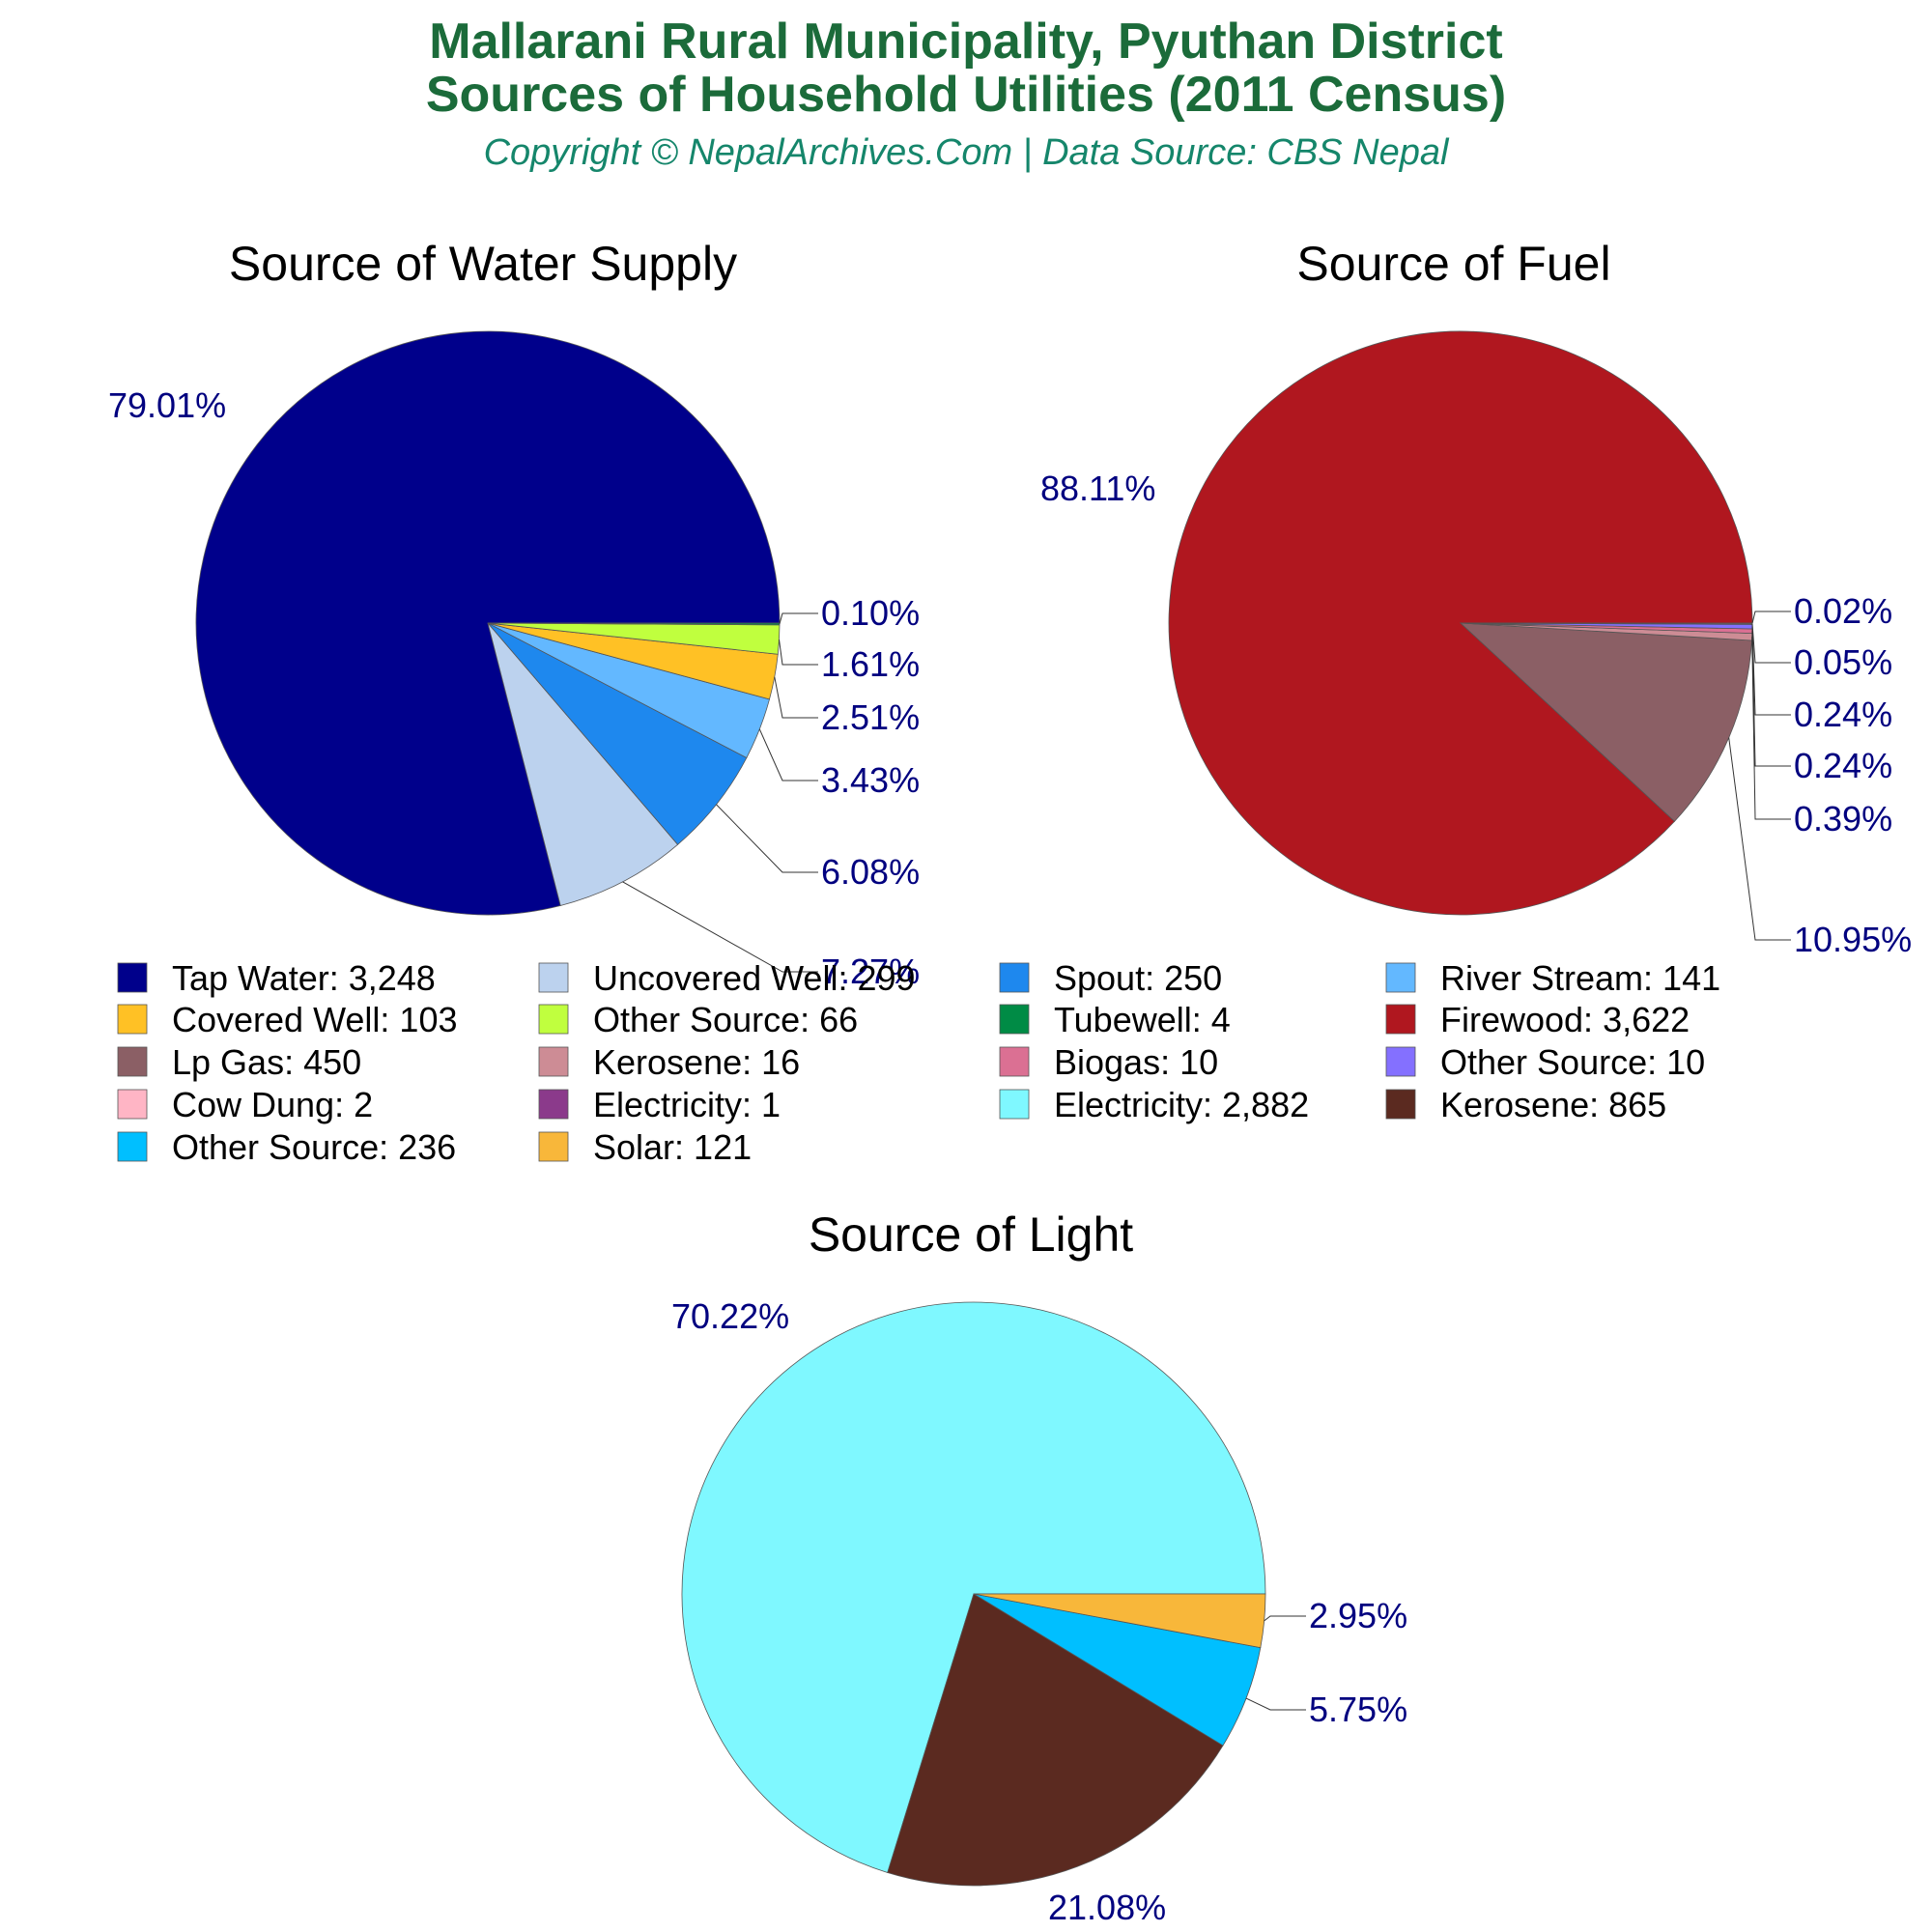 The width and height of the screenshot is (1932, 1932). What do you see at coordinates (796, 697) in the screenshot?
I see `water-leader-covered-well` at bounding box center [796, 697].